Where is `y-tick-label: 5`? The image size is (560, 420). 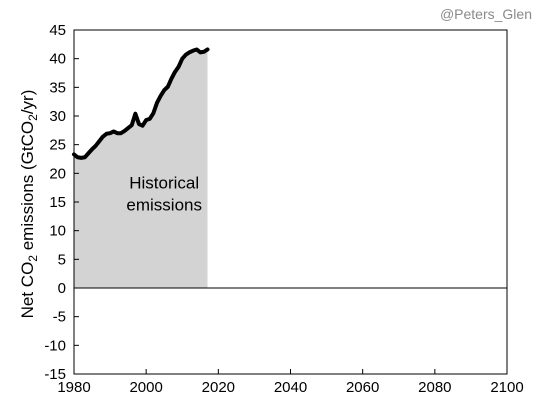
y-tick-label: 5 is located at coordinates (62, 259).